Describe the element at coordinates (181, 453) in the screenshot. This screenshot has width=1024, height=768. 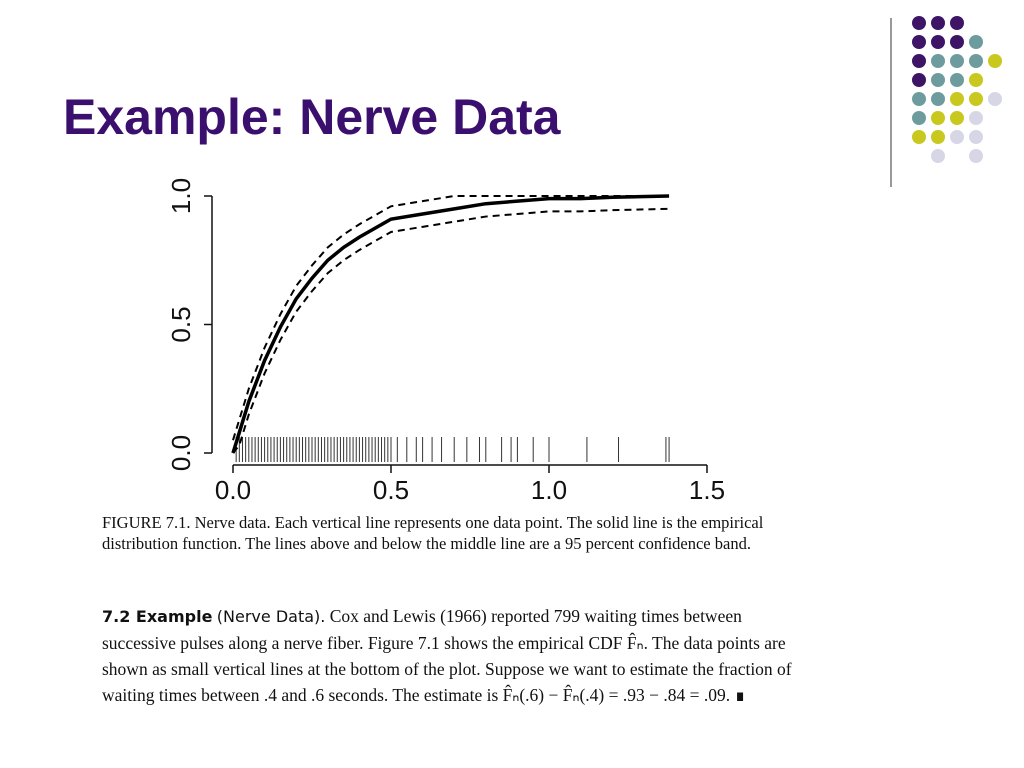
I see `y-tick-label: 0.0` at that location.